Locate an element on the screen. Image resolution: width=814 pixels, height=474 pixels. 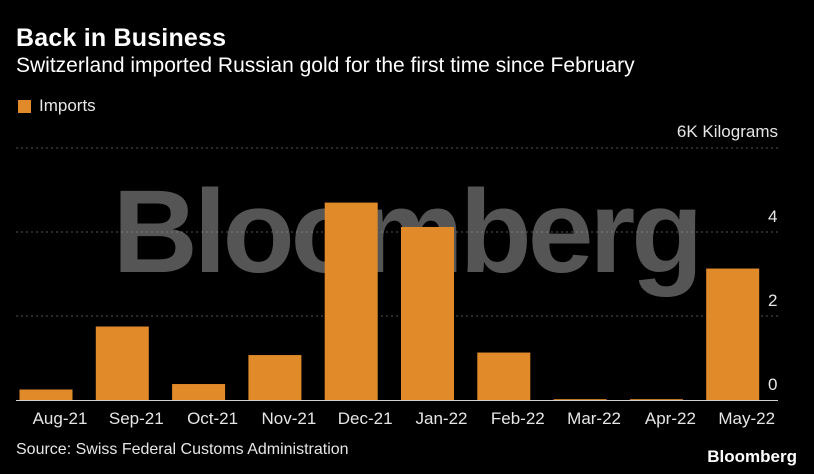
x-tick-label: Nov-21 is located at coordinates (288, 418).